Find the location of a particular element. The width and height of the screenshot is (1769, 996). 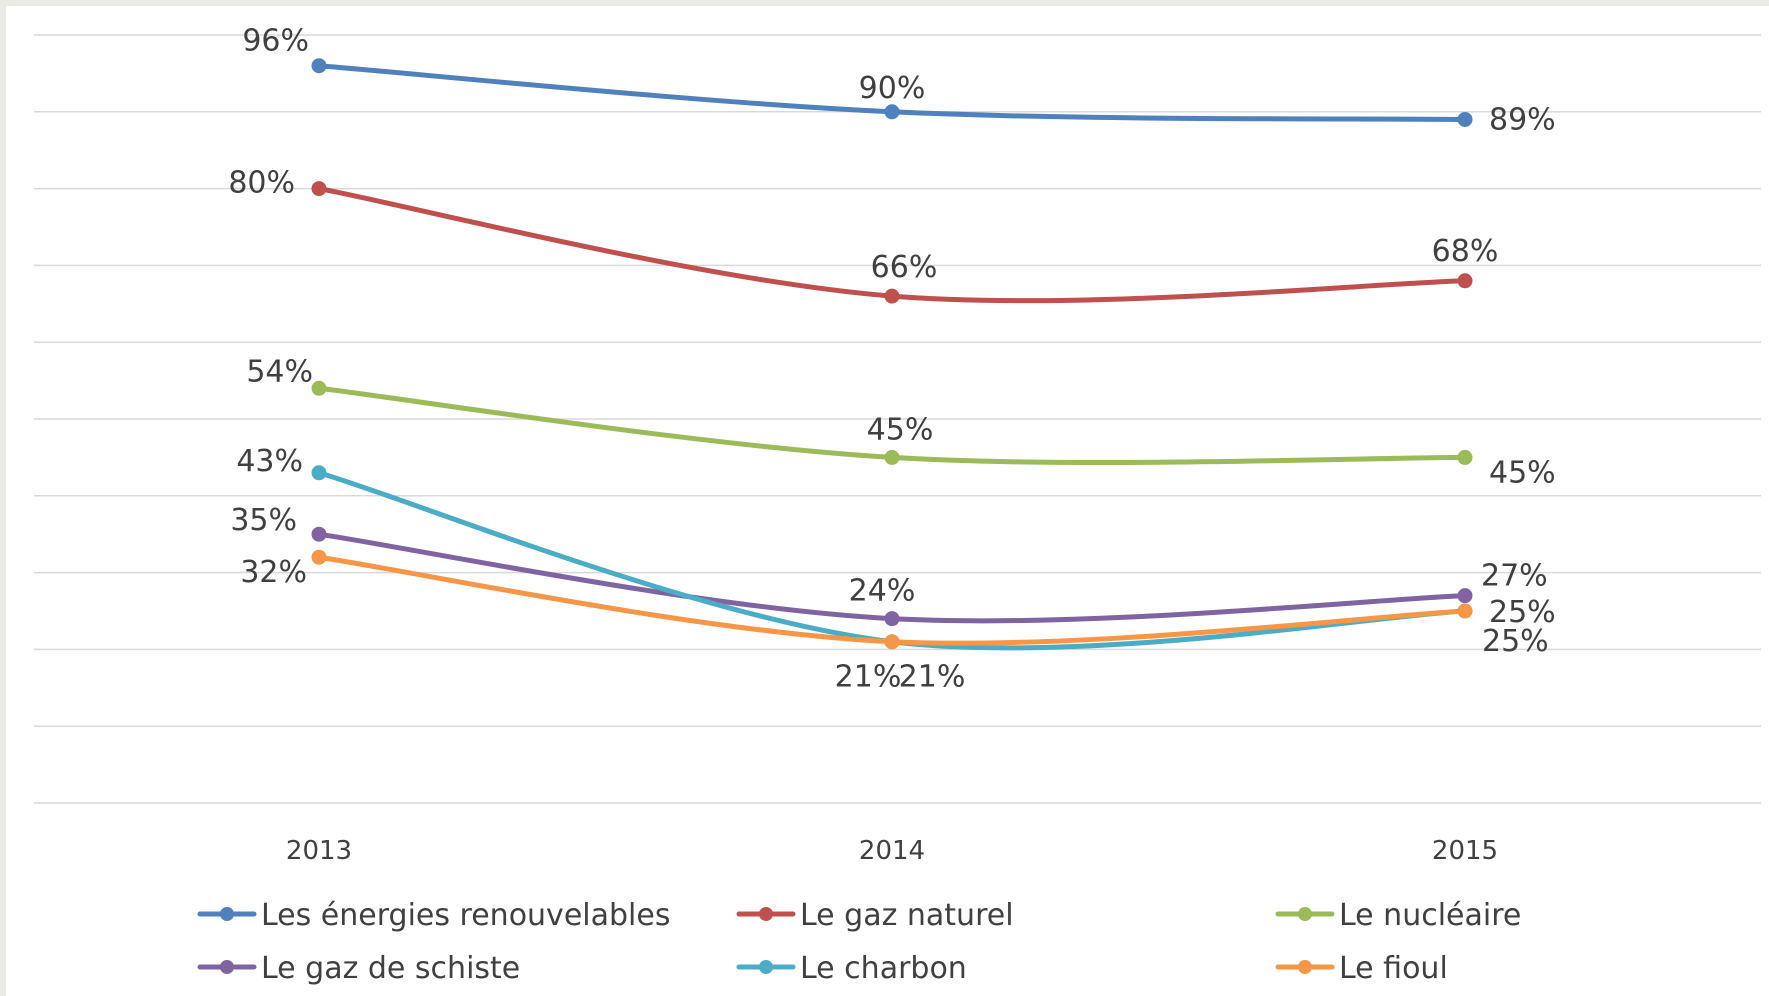

x-tick-label: 2013 is located at coordinates (319, 851).